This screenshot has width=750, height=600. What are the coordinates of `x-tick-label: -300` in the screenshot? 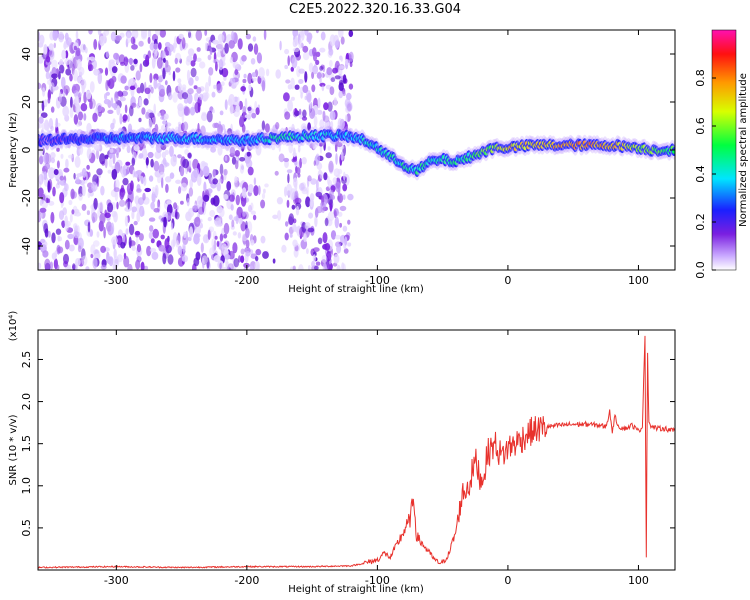 It's located at (116, 580).